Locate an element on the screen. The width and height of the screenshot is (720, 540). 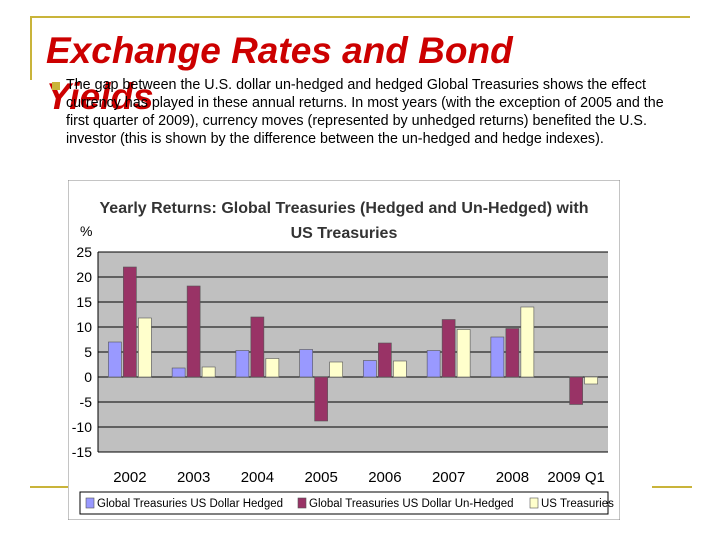
y-tick-label: 0 is located at coordinates (88, 377).